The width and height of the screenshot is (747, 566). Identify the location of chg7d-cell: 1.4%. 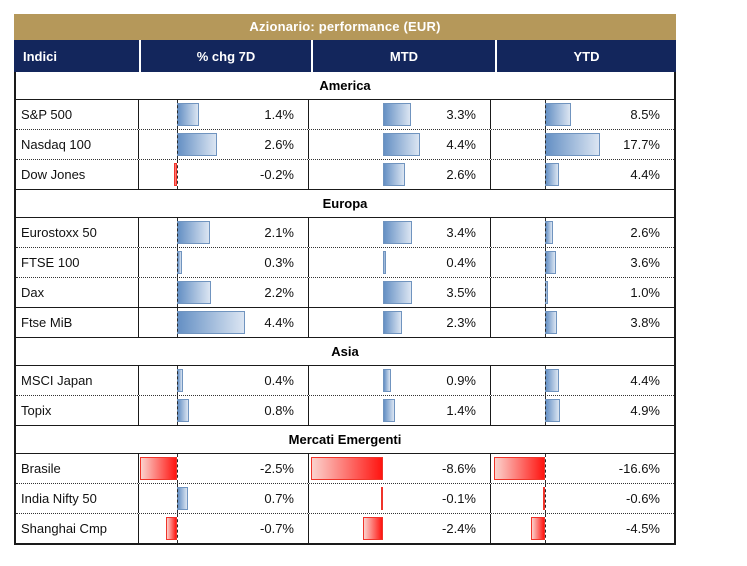
(224, 114).